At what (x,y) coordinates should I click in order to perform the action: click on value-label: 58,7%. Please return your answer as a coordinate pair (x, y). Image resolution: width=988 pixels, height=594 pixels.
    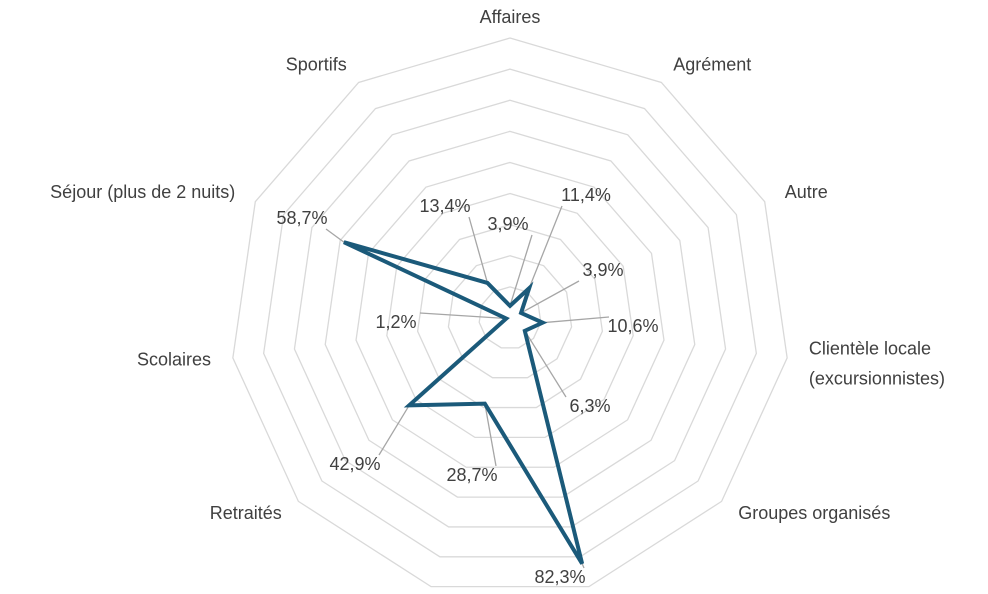
    Looking at the image, I should click on (301, 218).